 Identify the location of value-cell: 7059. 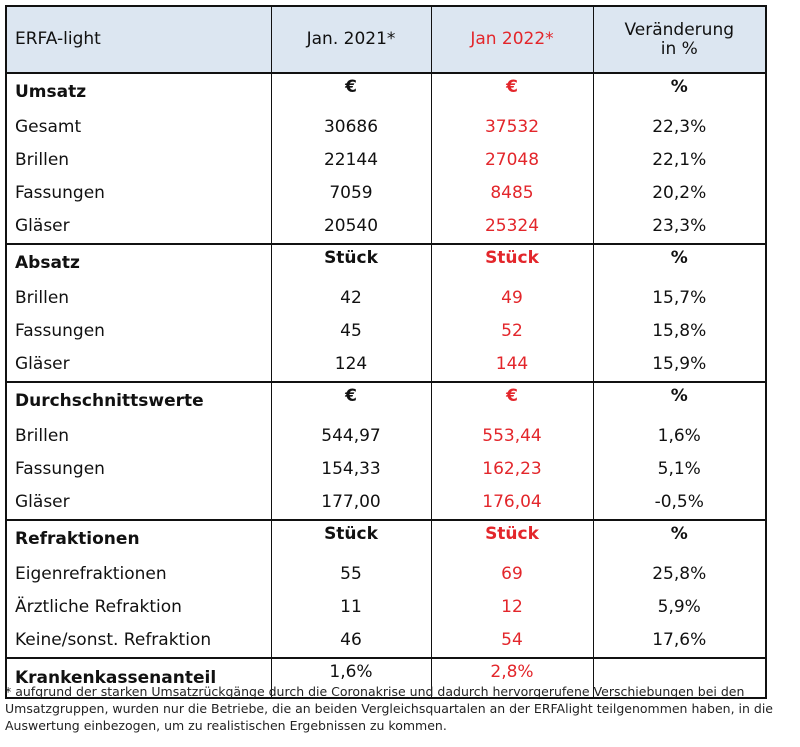
(351, 193).